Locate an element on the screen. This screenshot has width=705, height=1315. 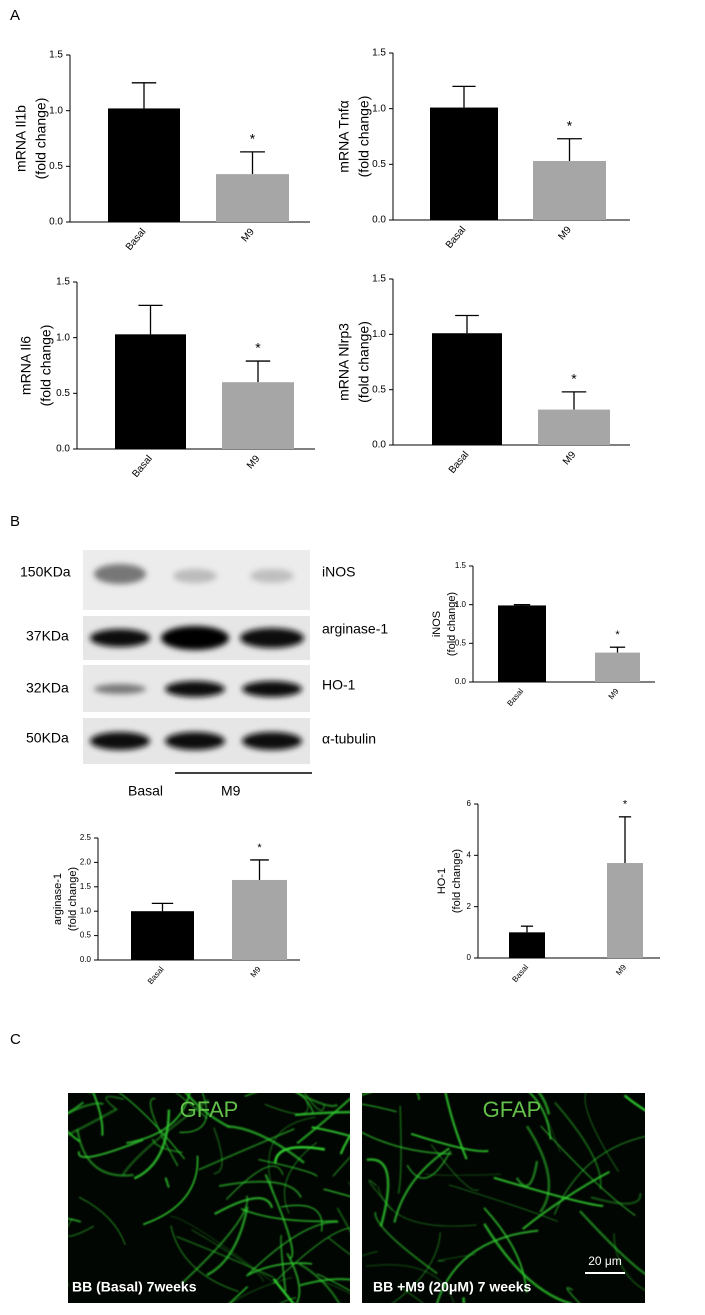
y-tick-label: 2.5 is located at coordinates (86, 837).